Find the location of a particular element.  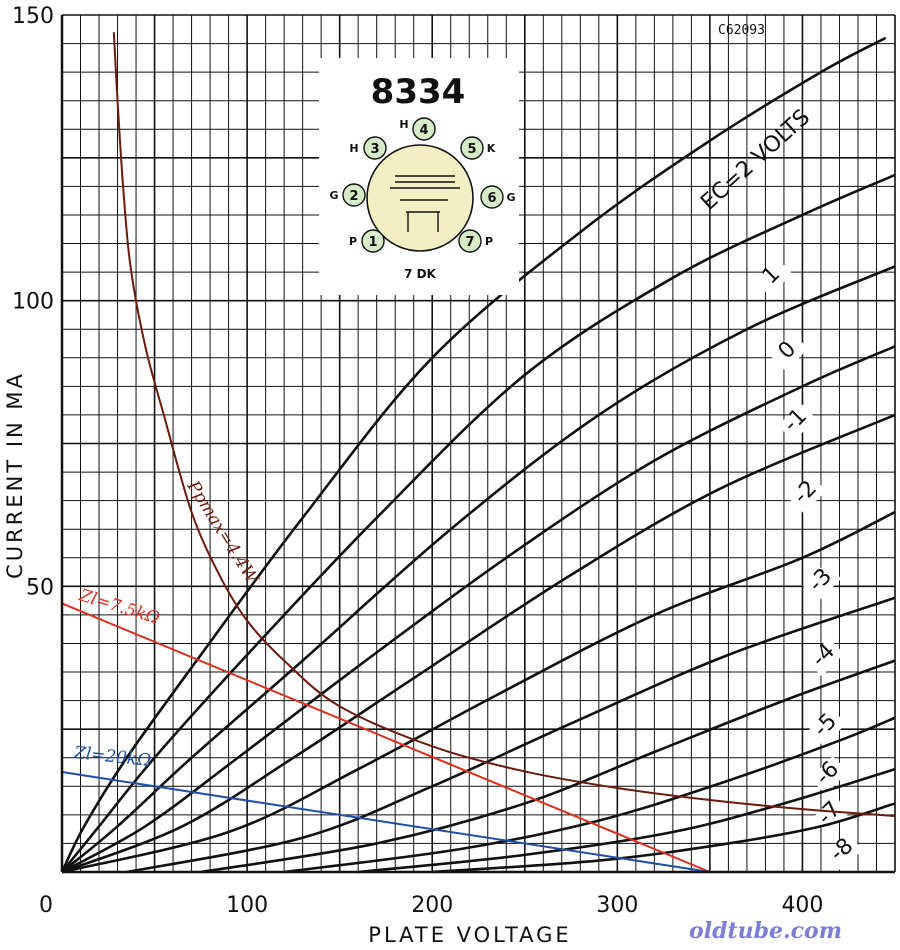

pin-number: 4 is located at coordinates (423, 130).